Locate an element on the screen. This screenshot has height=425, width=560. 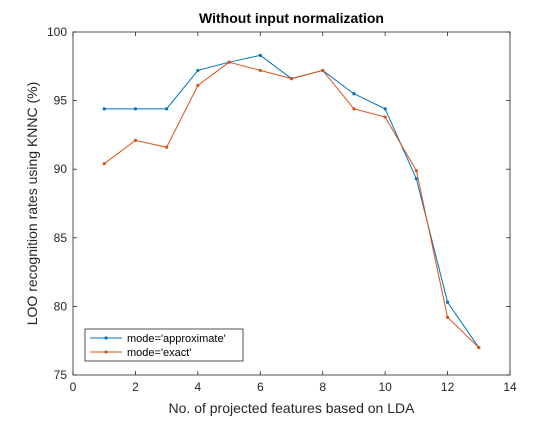
y-tick-label: 100 is located at coordinates (57, 32).